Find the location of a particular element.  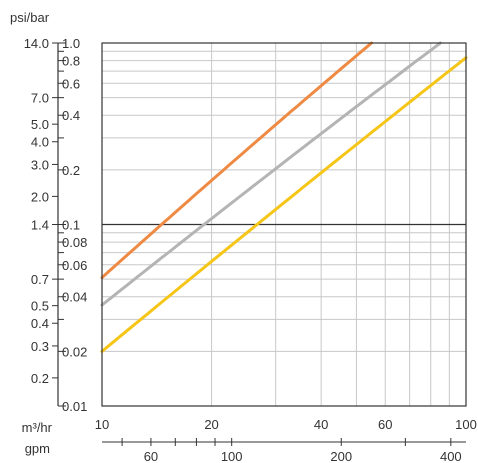

psi-tick-label: 14.0 is located at coordinates (36, 43).